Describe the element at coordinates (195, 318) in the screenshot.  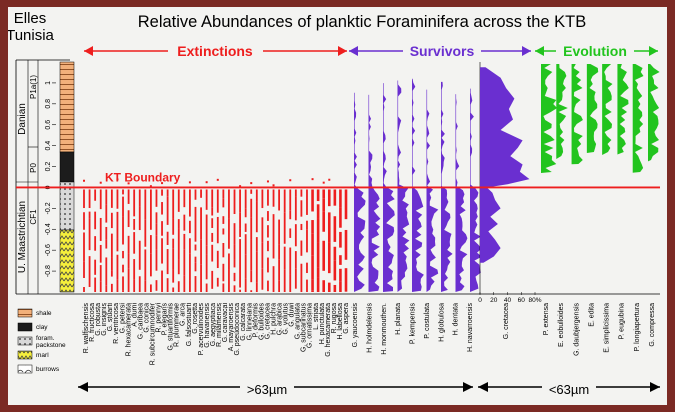
I see `taxon-label: G. rosetta` at that location.